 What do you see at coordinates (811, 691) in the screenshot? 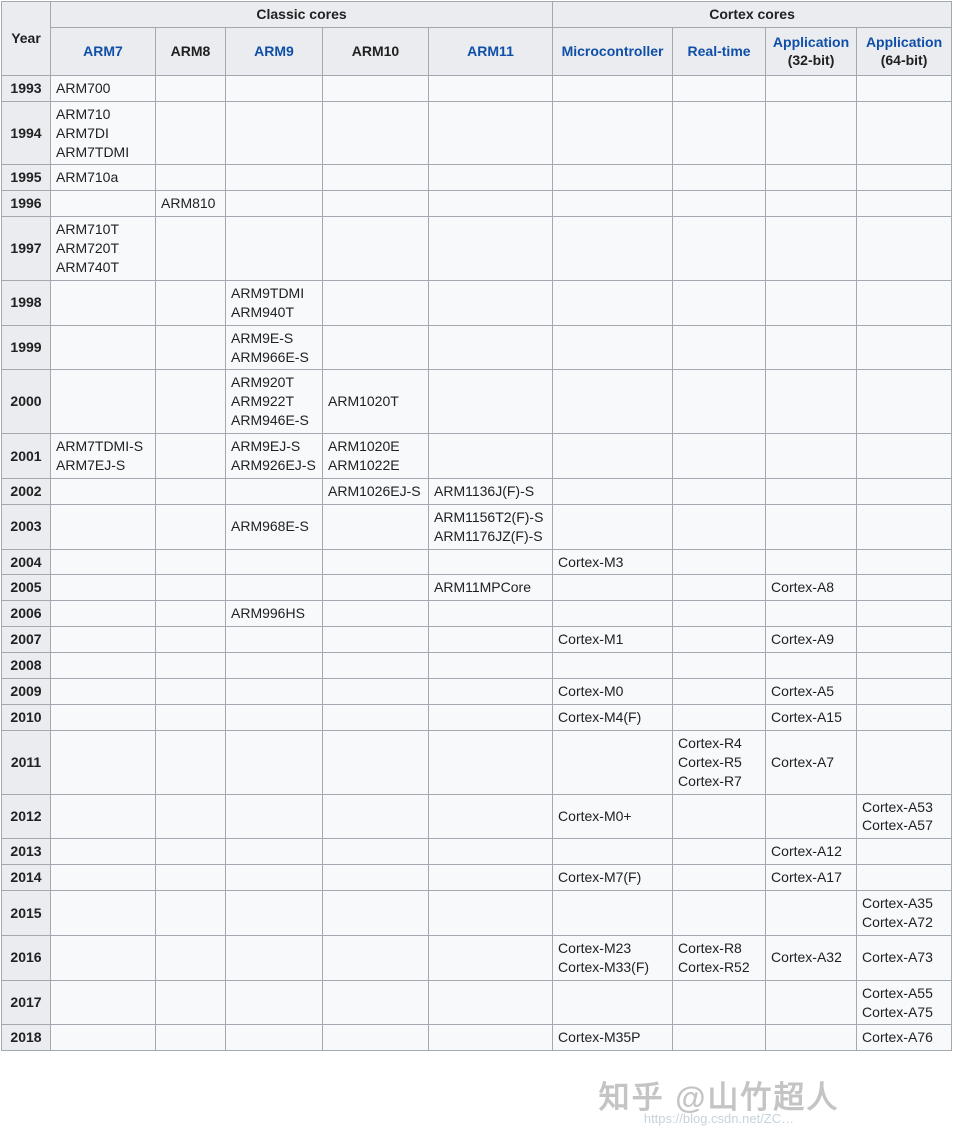
I see `core-cell-2009-application-32bit: Cortex-A5` at bounding box center [811, 691].